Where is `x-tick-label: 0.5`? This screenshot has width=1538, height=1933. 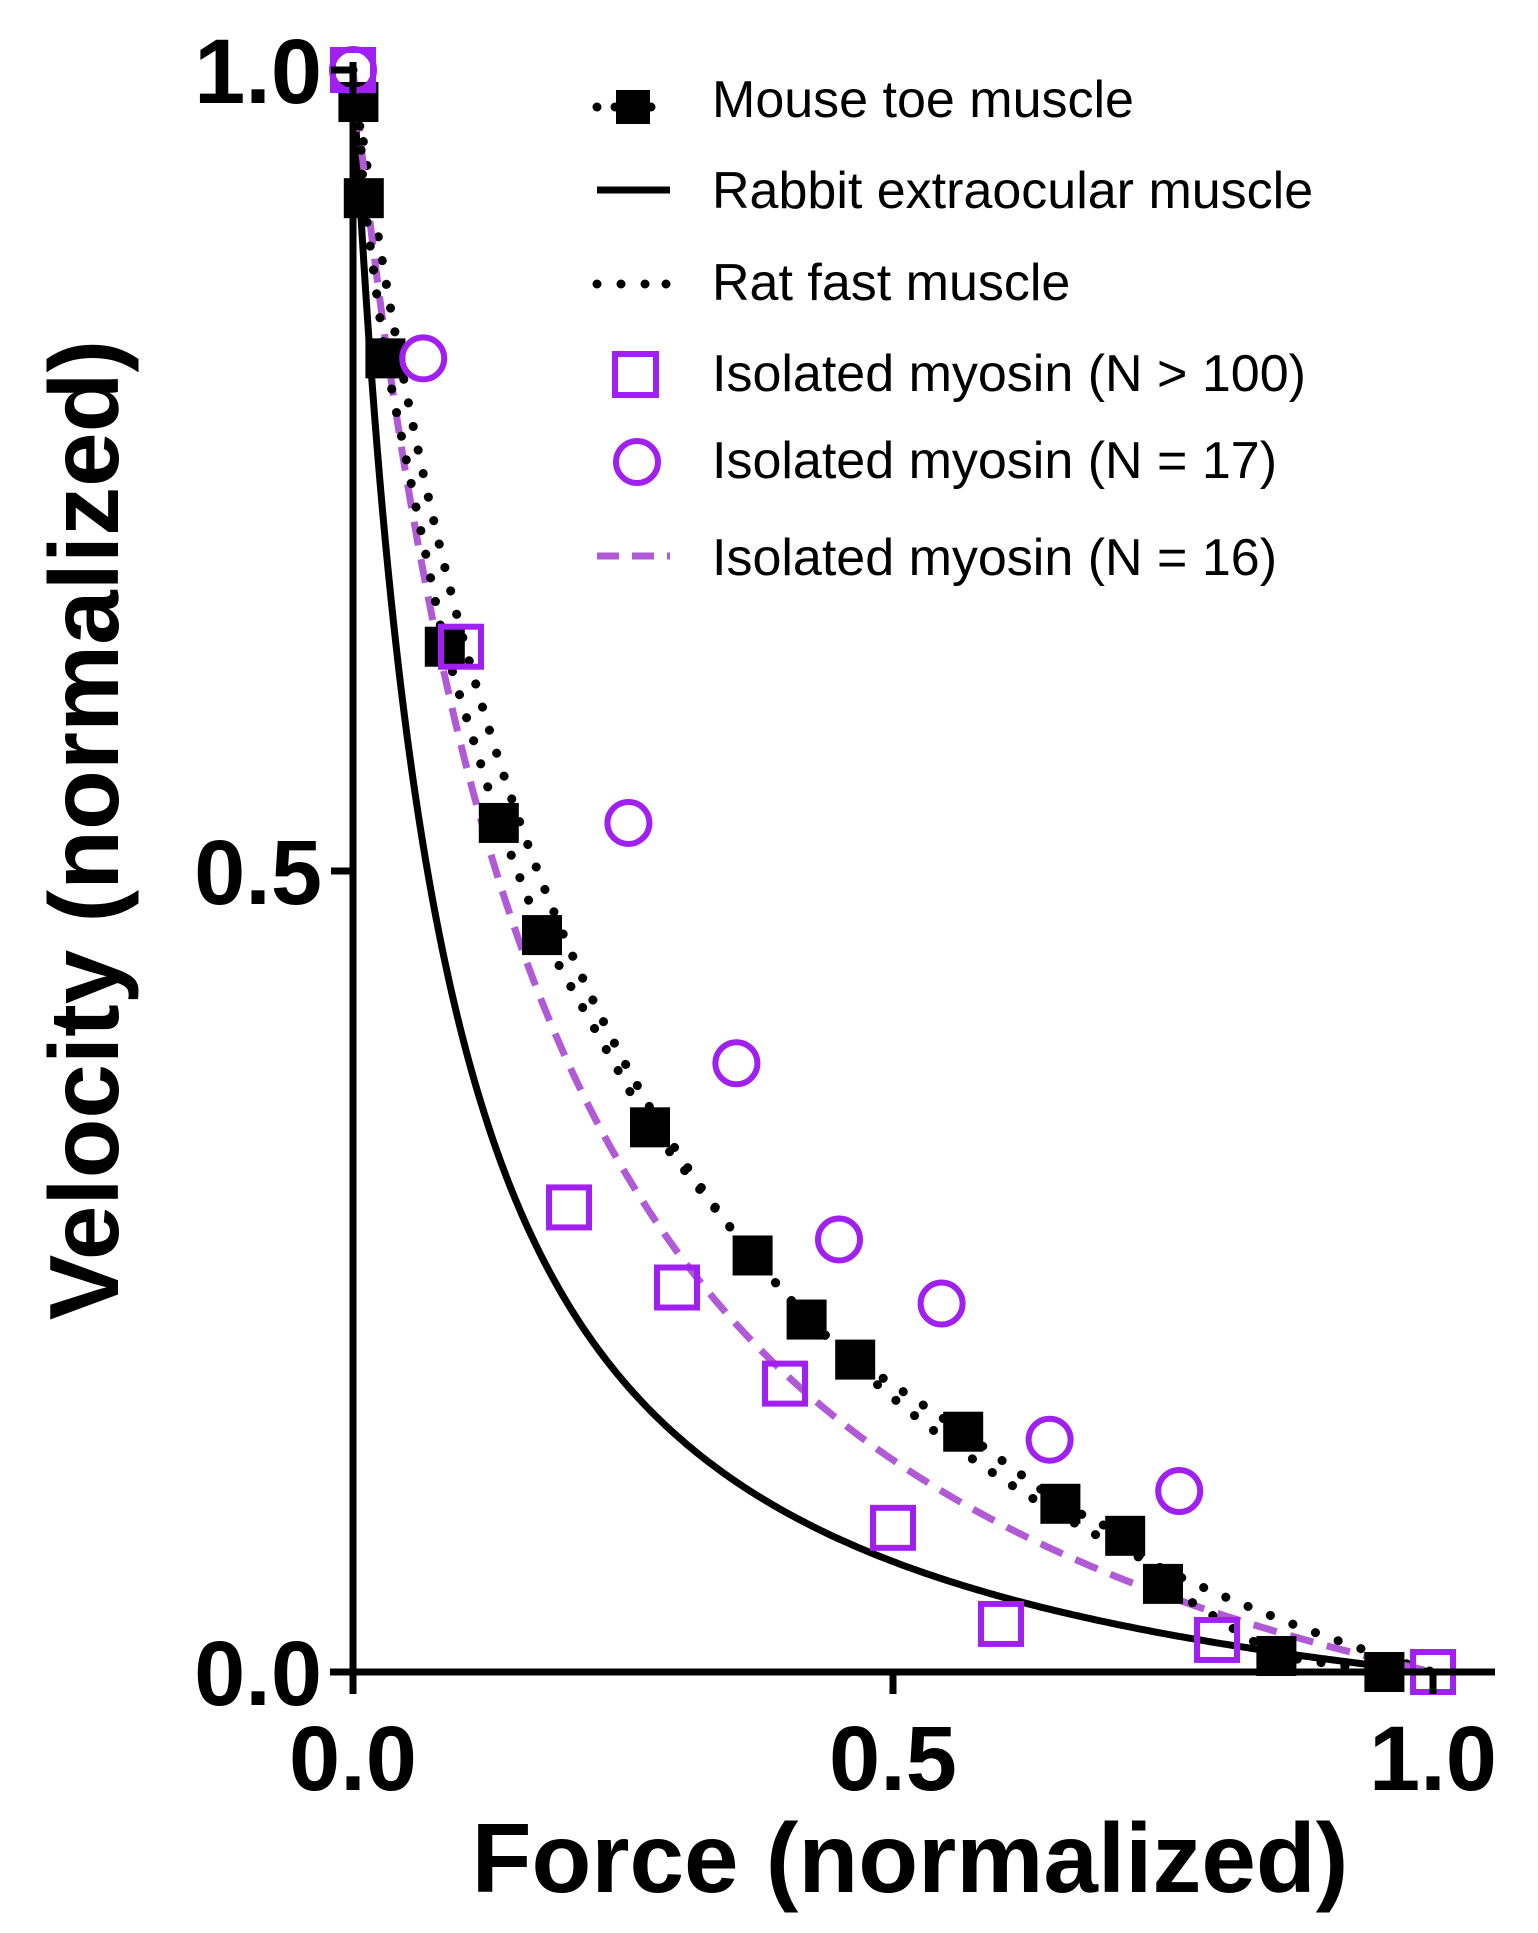 x-tick-label: 0.5 is located at coordinates (893, 1759).